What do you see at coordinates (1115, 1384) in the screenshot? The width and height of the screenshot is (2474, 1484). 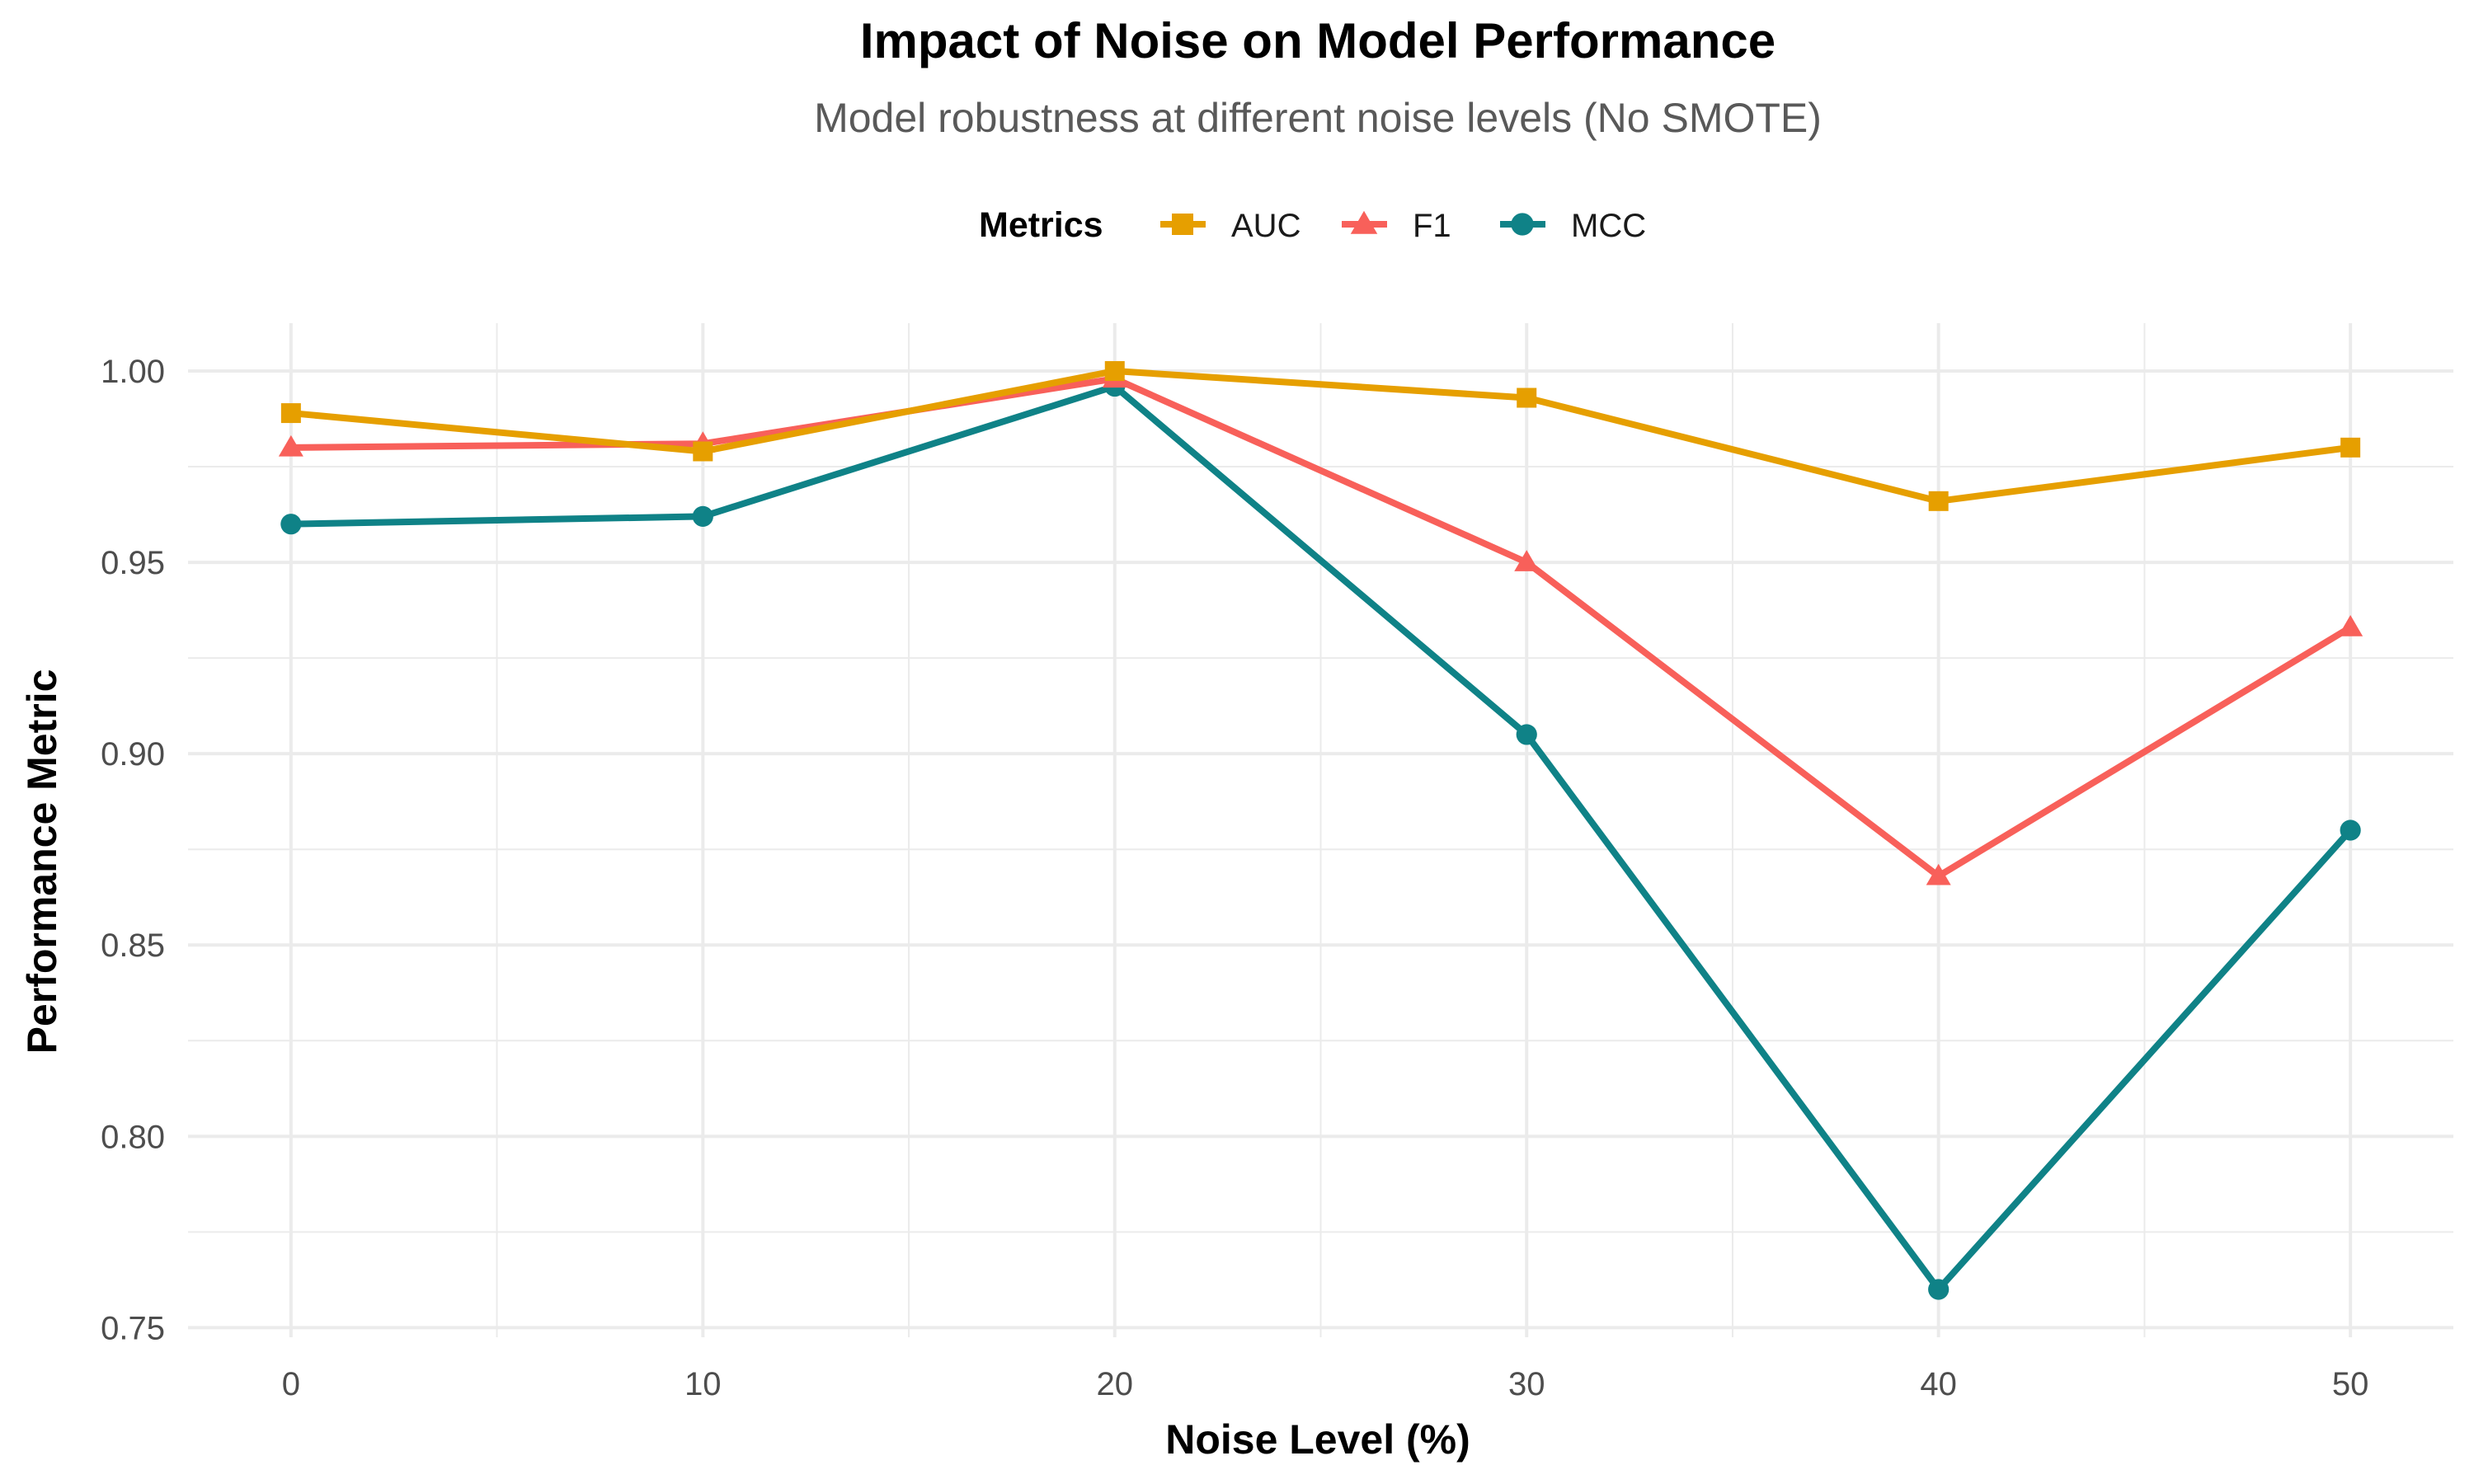 I see `x-tick-label: 20` at bounding box center [1115, 1384].